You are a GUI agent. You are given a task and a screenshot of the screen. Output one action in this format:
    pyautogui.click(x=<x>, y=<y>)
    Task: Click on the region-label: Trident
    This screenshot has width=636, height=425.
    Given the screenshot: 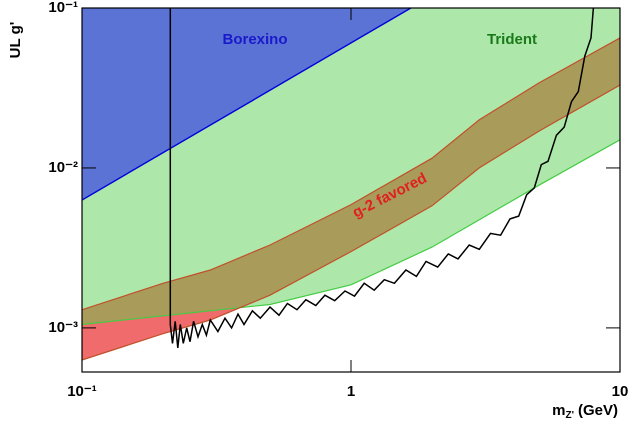 What is the action you would take?
    pyautogui.click(x=512, y=39)
    